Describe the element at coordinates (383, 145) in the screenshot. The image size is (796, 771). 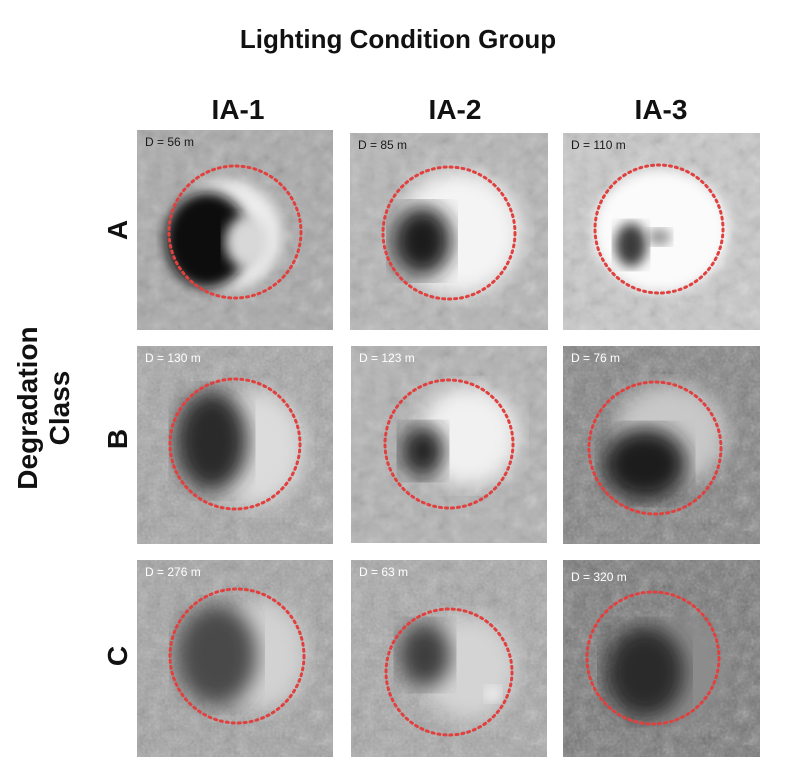
I see `crater-diameter-label: D = 85 m` at that location.